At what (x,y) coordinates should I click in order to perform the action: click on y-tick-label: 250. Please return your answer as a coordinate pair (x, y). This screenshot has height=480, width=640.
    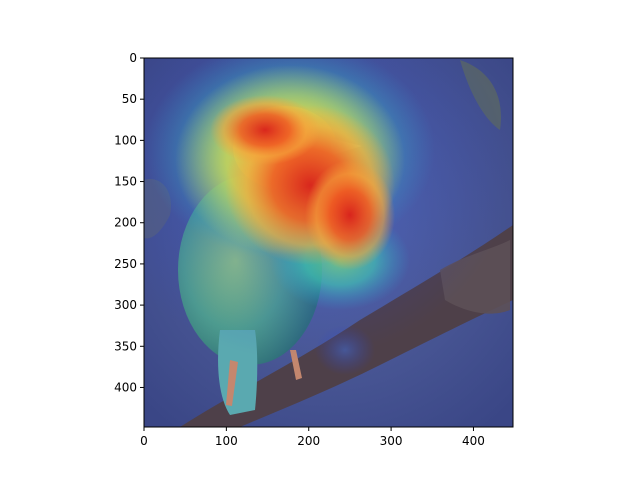
    Looking at the image, I should click on (125, 264).